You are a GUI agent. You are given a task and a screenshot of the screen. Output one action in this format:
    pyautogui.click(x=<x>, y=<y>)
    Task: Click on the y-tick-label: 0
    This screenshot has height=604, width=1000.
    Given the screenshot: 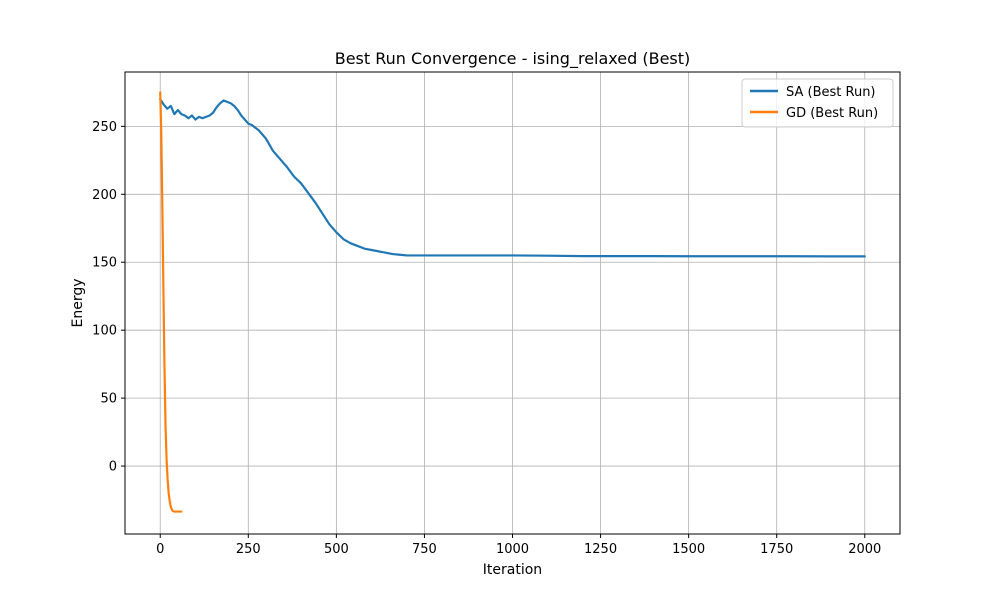 What is the action you would take?
    pyautogui.click(x=113, y=467)
    